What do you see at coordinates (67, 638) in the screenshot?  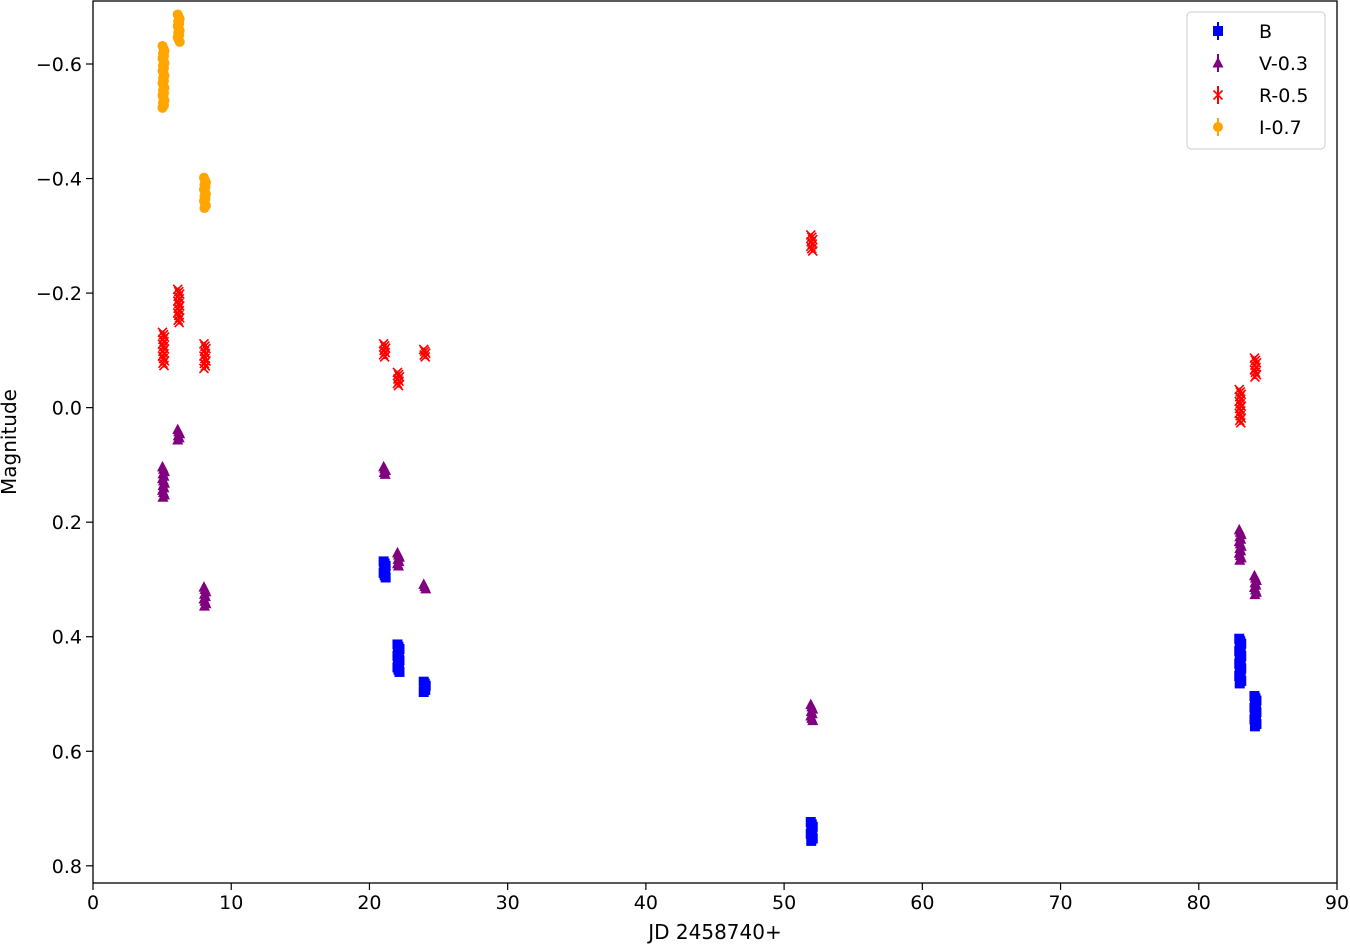 I see `y-tick-label: 0.4` at bounding box center [67, 638].